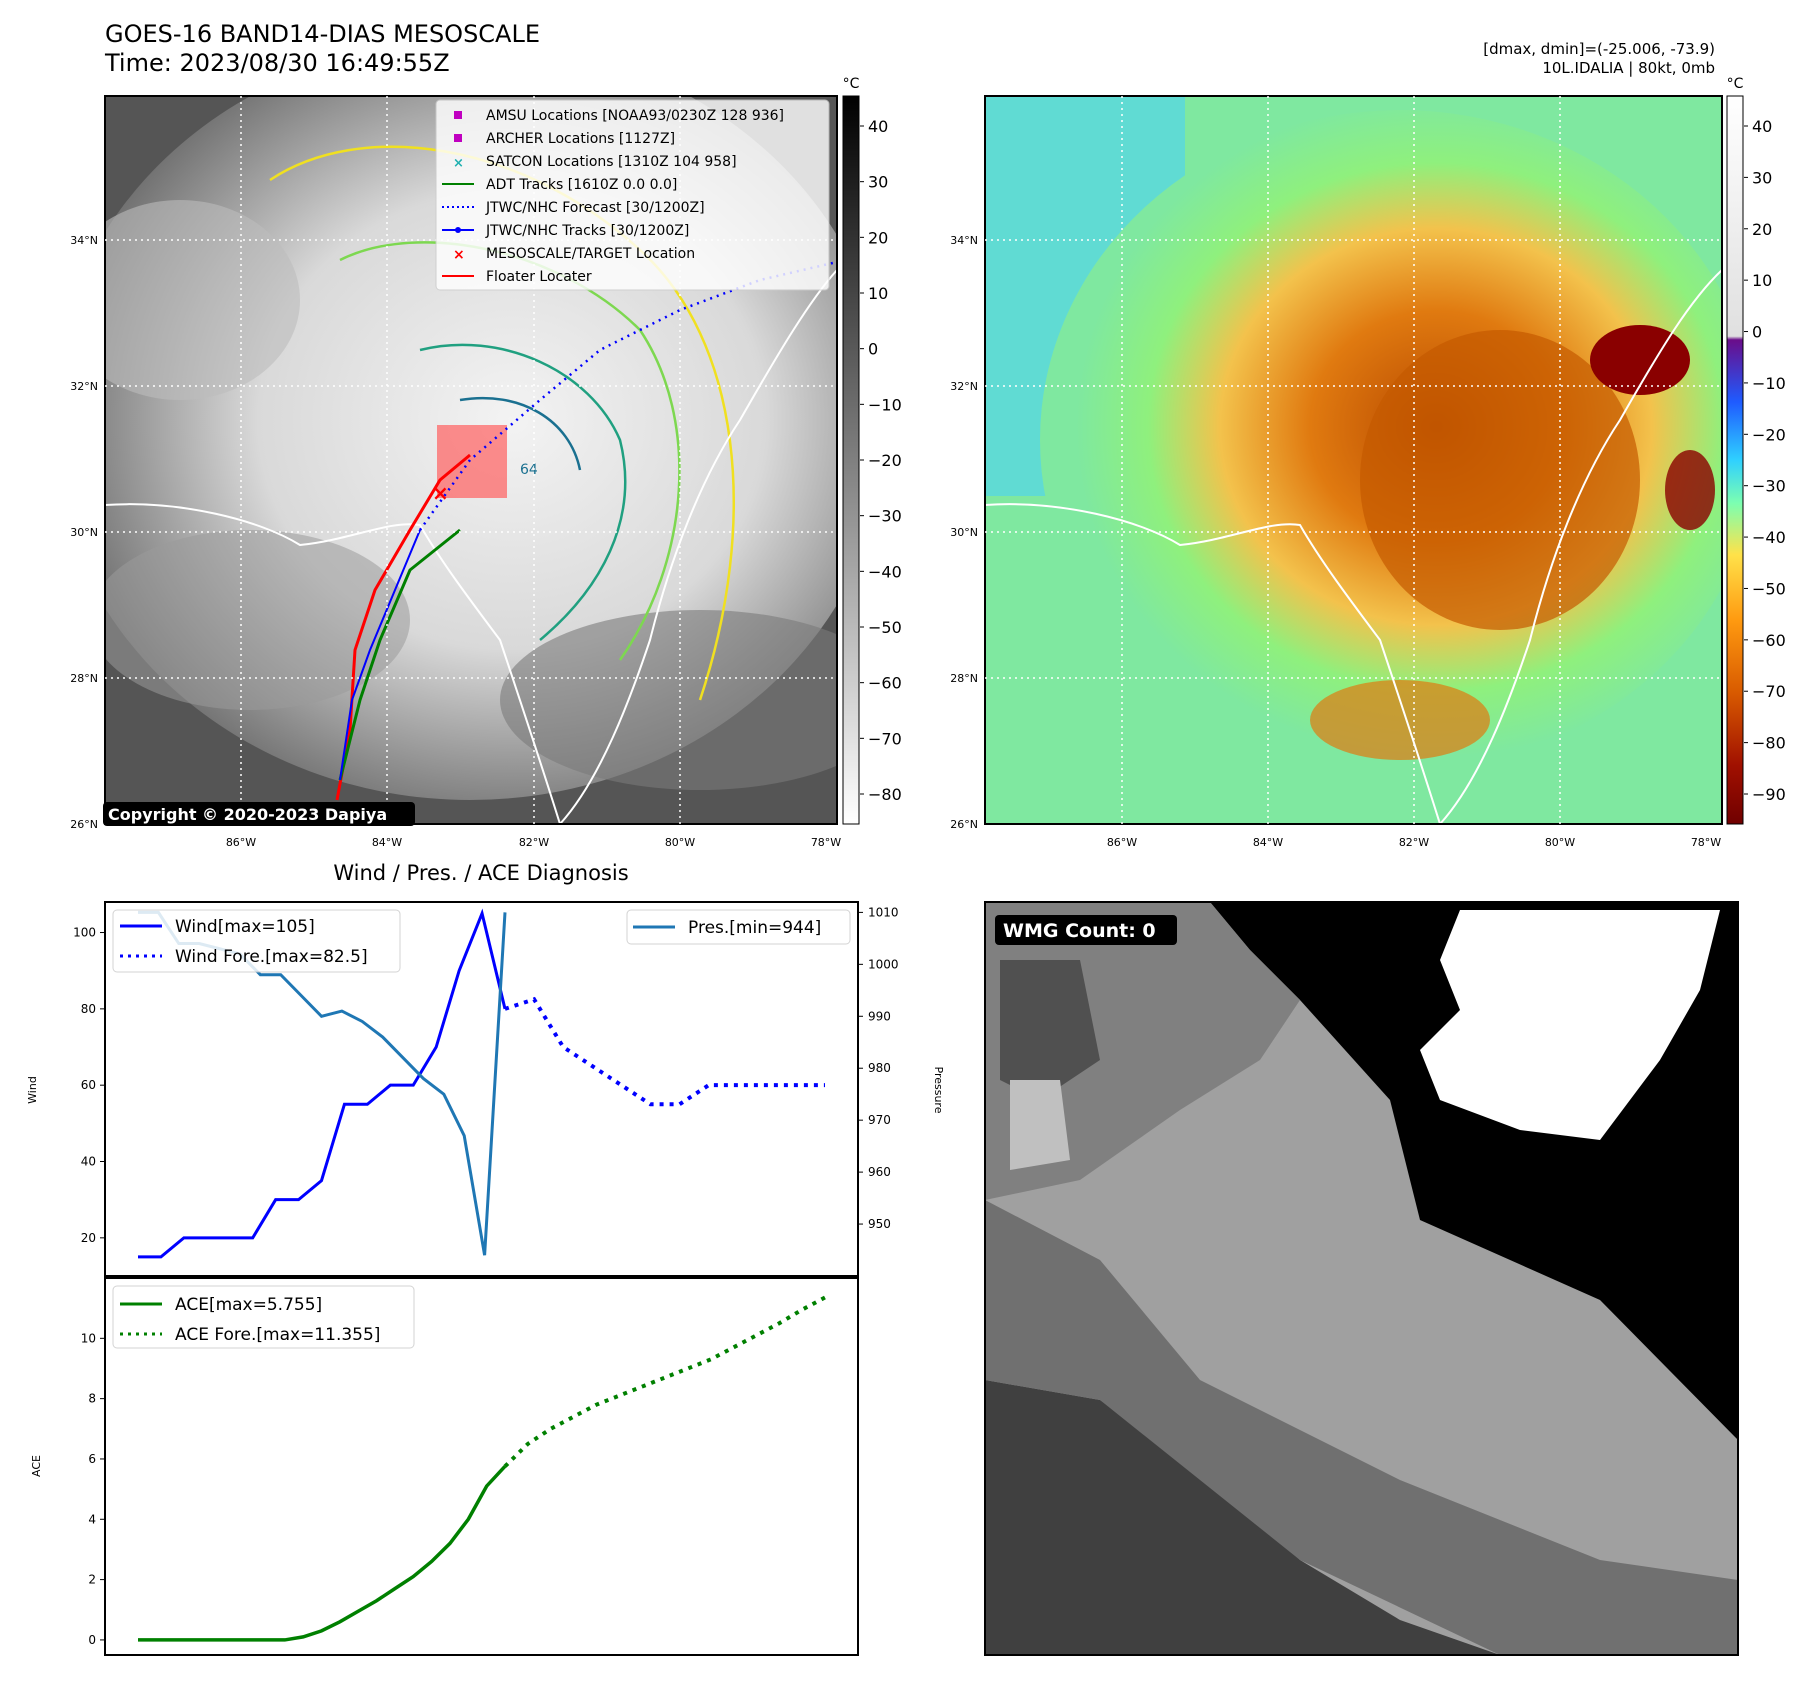 Image resolution: width=1797 pixels, height=1684 pixels. Describe the element at coordinates (323, 34) in the screenshot. I see `title-text: GOES-16 BAND14-DIAS MESOSCALE` at that location.